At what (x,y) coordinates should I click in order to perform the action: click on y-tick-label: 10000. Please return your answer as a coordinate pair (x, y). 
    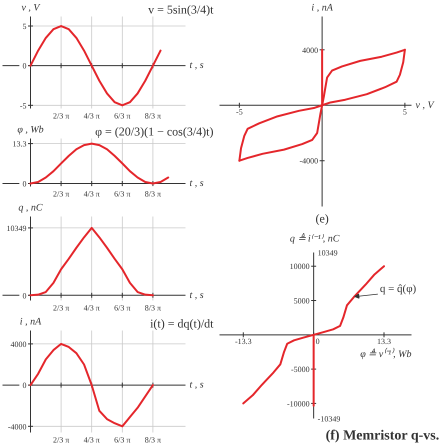
    Looking at the image, I should click on (300, 267).